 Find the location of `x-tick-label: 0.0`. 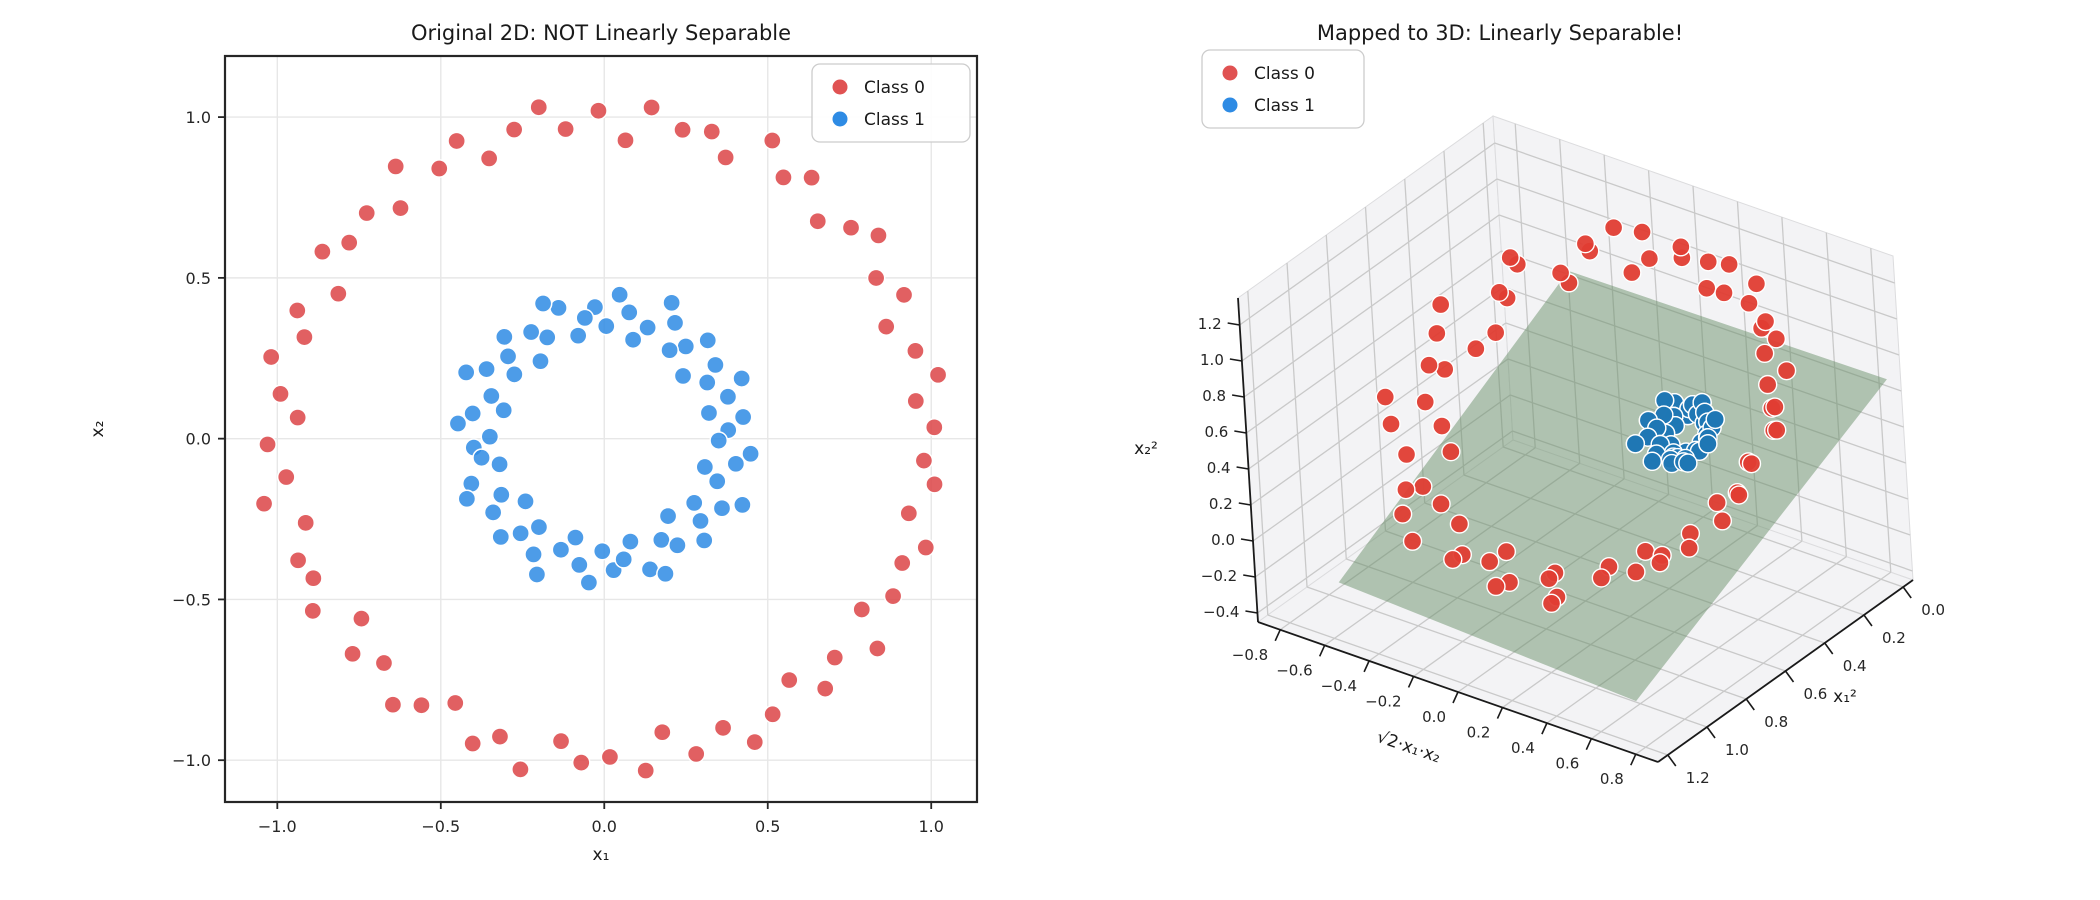

x-tick-label: 0.0 is located at coordinates (604, 826).